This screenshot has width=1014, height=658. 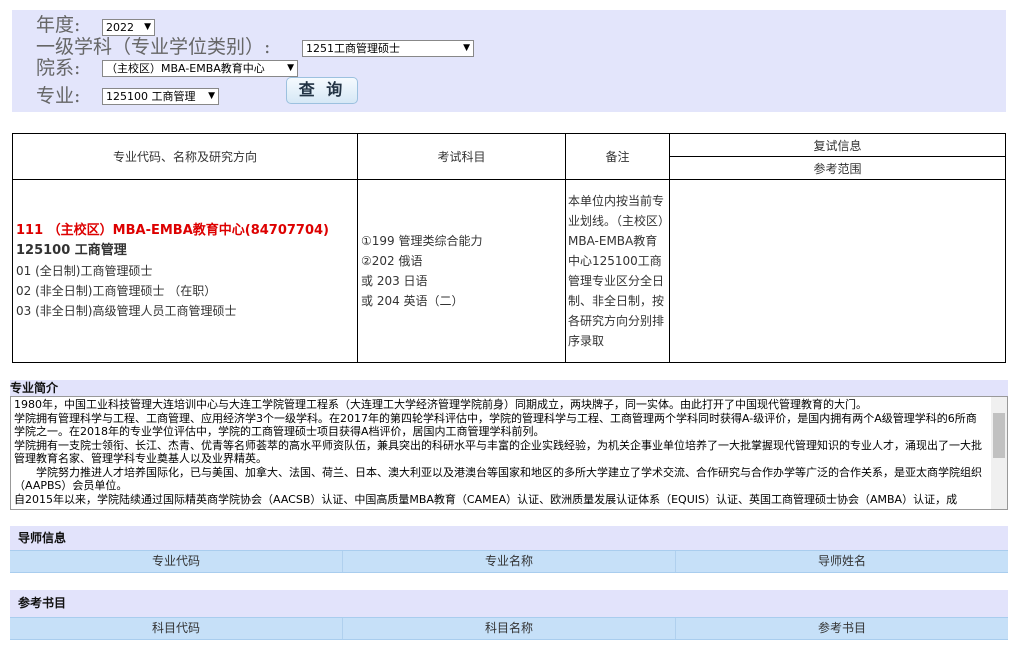 I want to click on advisors-header-row: 专业代码 专业名称 导师姓名, so click(x=509, y=561).